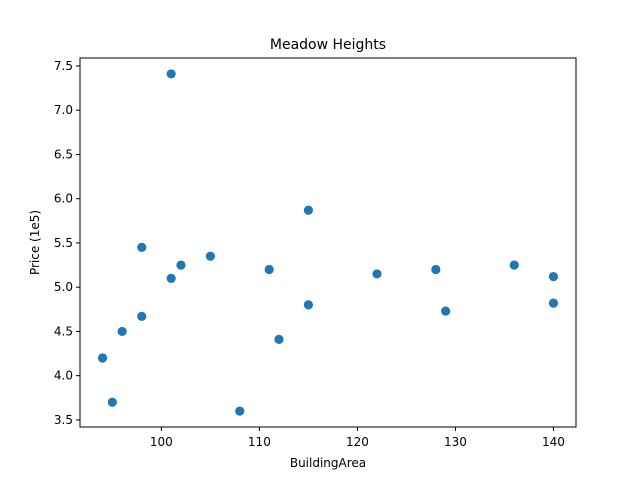 The height and width of the screenshot is (480, 640). What do you see at coordinates (63, 199) in the screenshot?
I see `y-tick-label: 6.0` at bounding box center [63, 199].